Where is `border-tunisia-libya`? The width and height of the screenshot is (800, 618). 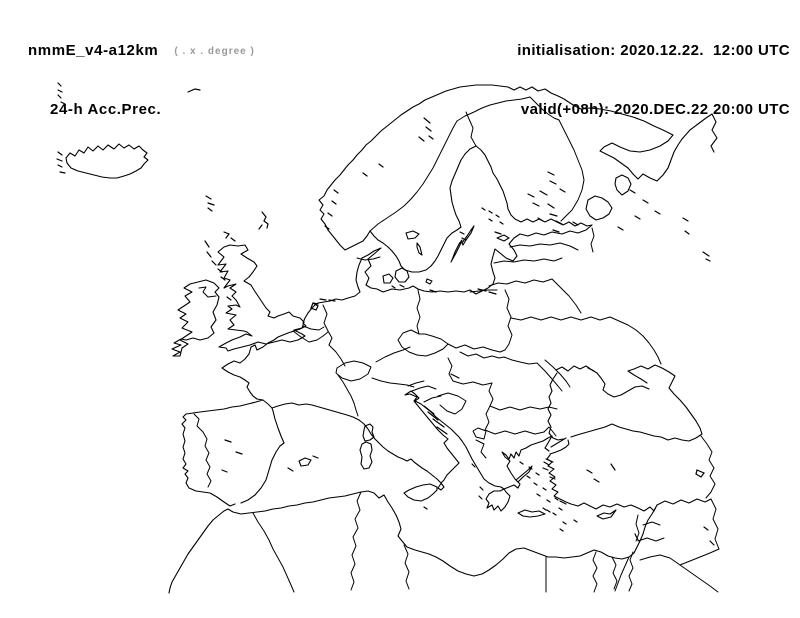 border-tunisia-libya is located at coordinates (406, 567).